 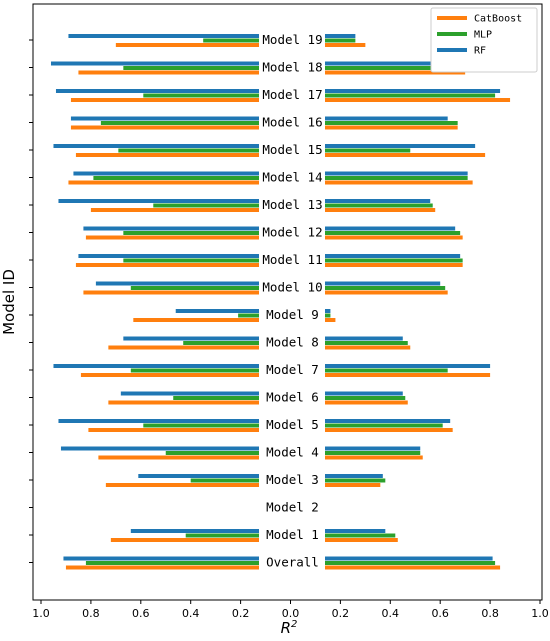 I want to click on y-axis-label: Model ID, so click(x=9, y=302).